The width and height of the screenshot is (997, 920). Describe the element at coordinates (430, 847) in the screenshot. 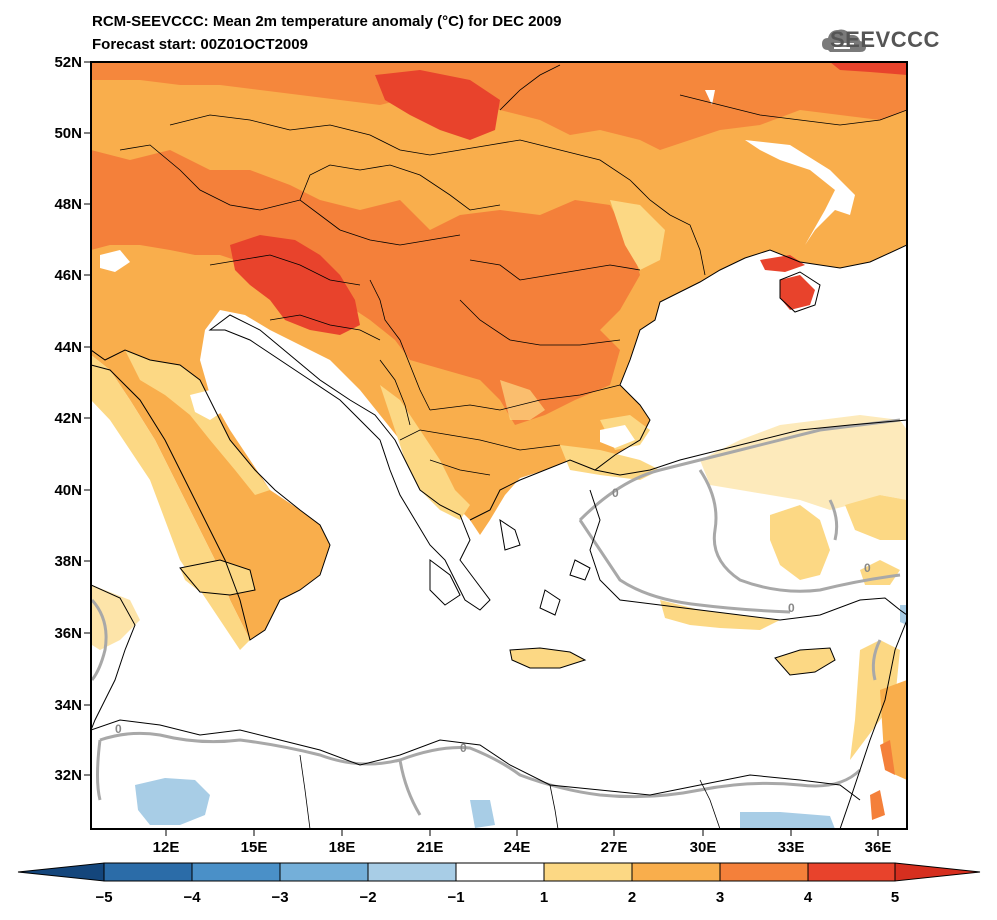

I see `lon-label: 21E` at that location.